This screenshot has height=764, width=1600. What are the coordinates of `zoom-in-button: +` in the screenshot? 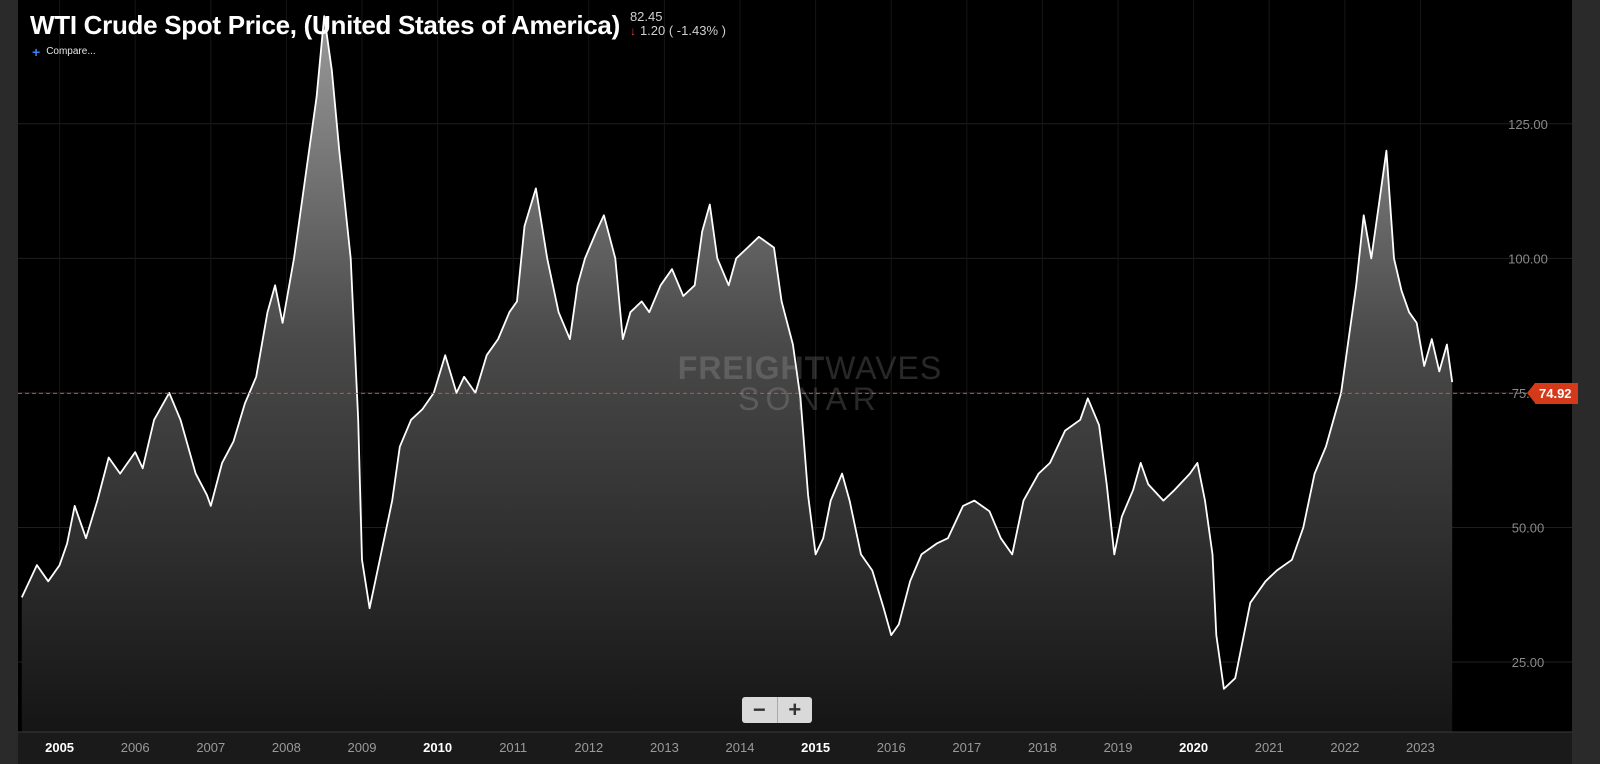 It's located at (794, 710).